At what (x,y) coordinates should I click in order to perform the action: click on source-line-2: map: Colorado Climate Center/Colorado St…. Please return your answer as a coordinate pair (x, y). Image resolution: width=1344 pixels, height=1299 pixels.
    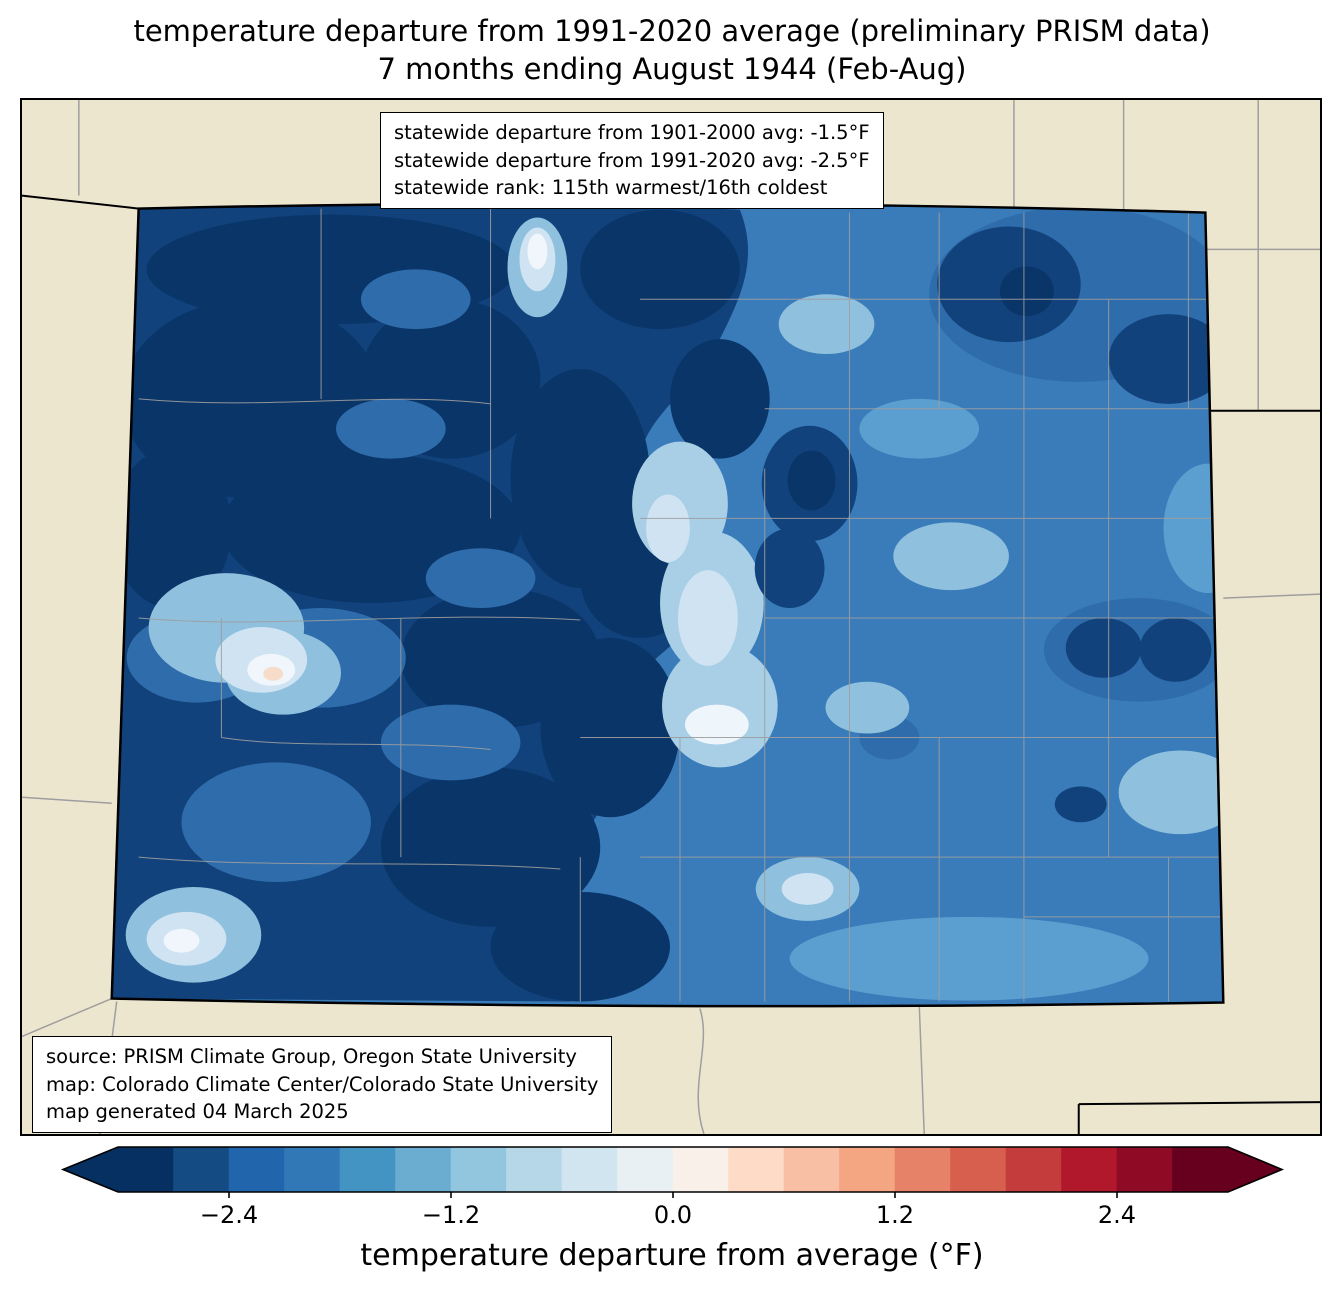
    Looking at the image, I should click on (322, 1084).